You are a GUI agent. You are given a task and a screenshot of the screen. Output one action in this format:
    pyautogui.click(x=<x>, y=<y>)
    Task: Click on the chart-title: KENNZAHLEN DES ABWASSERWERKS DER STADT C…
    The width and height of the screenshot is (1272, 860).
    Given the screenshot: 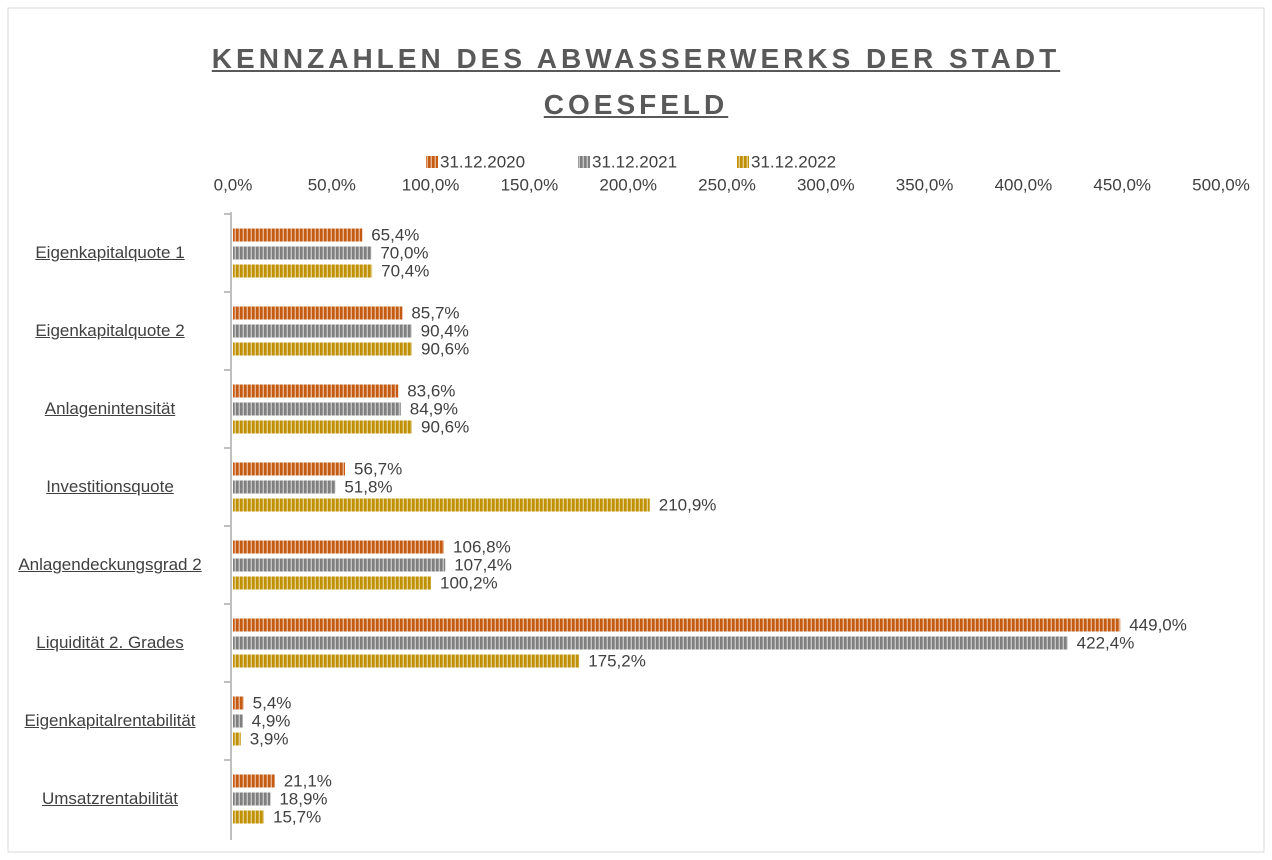 What is the action you would take?
    pyautogui.click(x=636, y=81)
    